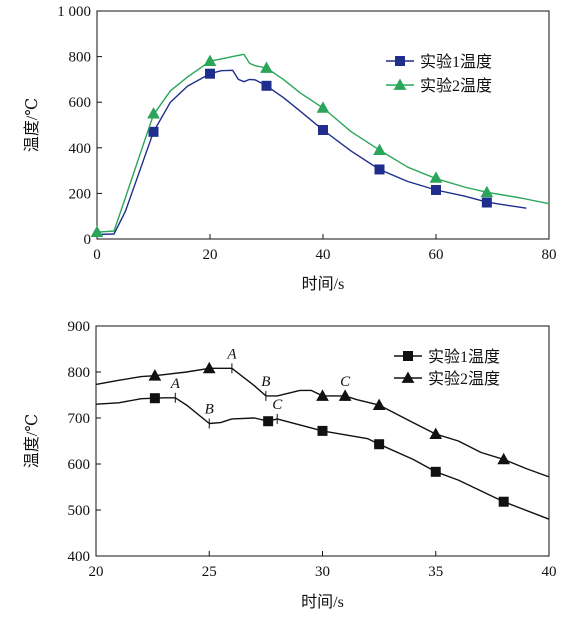 The width and height of the screenshot is (585, 618). What do you see at coordinates (322, 572) in the screenshot?
I see `x-tick-label: 30` at bounding box center [322, 572].